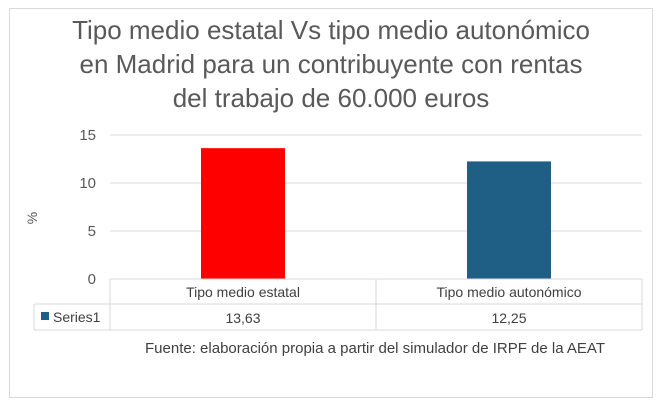  What do you see at coordinates (87, 135) in the screenshot?
I see `y-tick-label: 15` at bounding box center [87, 135].